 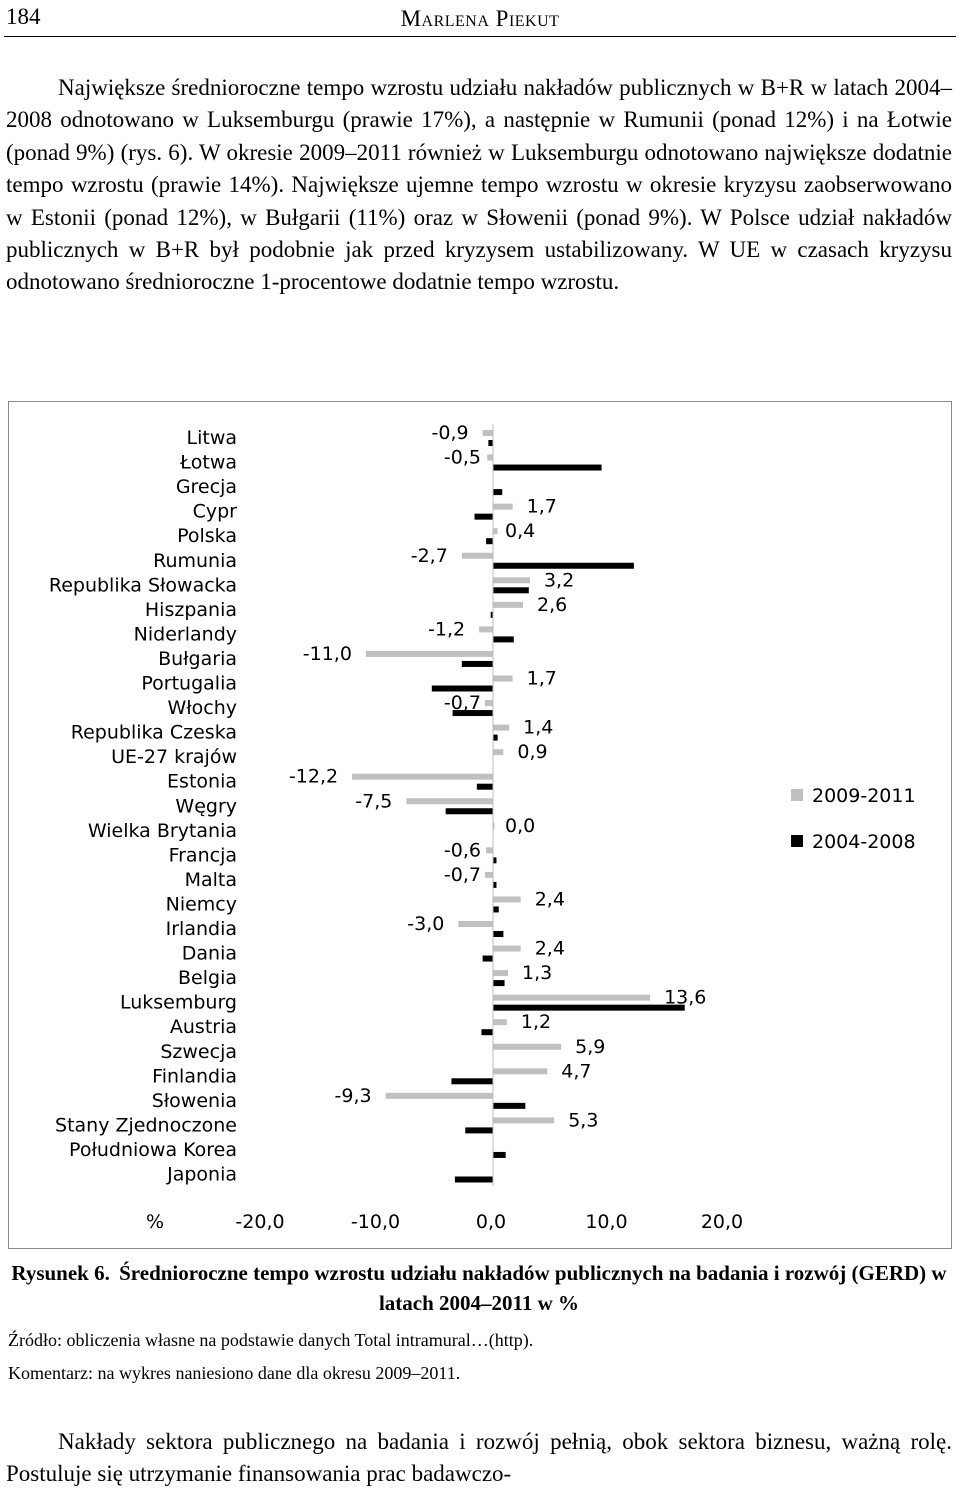 What do you see at coordinates (194, 1076) in the screenshot?
I see `category-label: Finlandia` at bounding box center [194, 1076].